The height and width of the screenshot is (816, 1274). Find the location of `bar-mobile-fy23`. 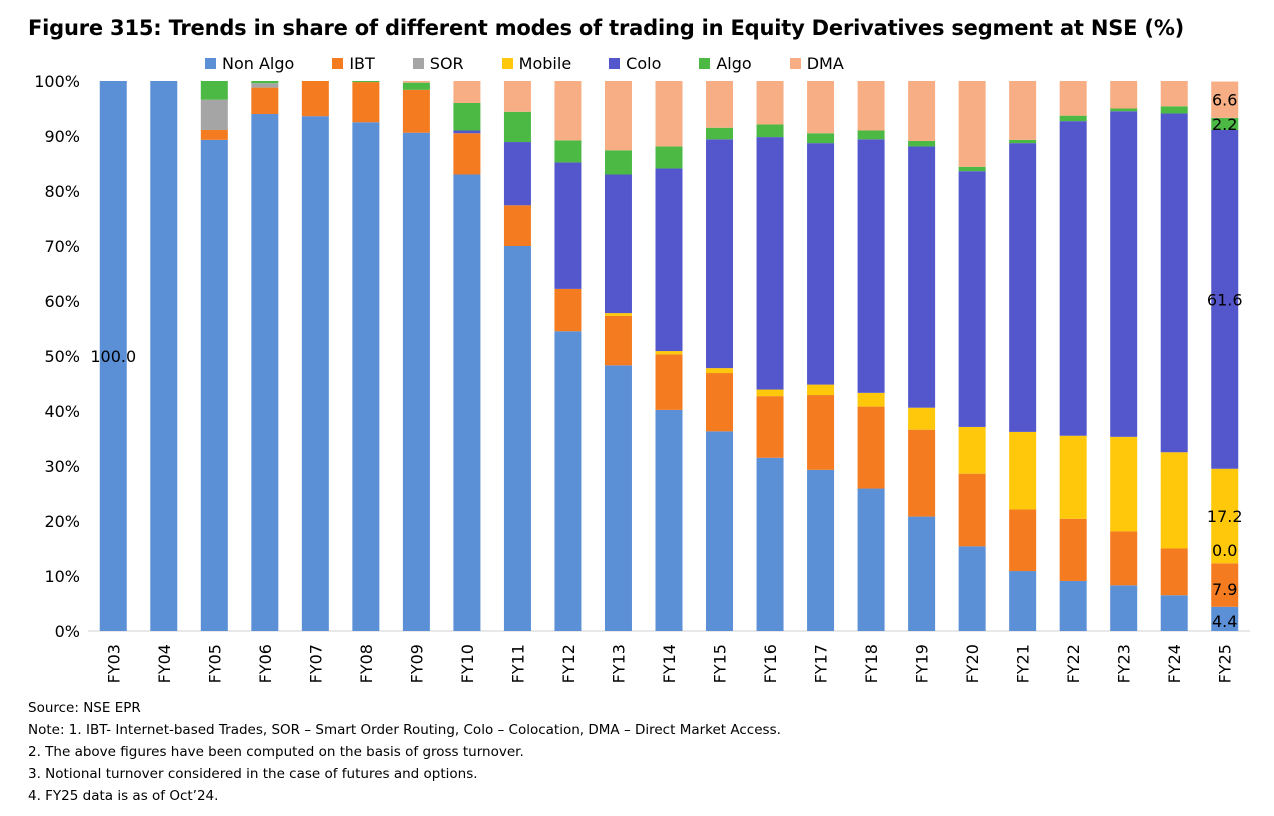

bar-mobile-fy23 is located at coordinates (1124, 484).